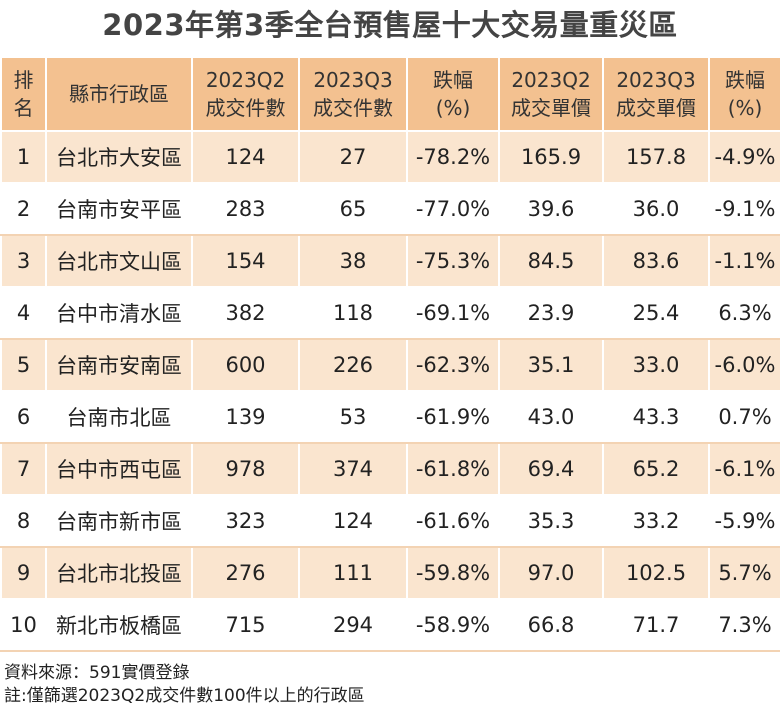 The width and height of the screenshot is (780, 718). I want to click on source-note: 資料來源：591實價登錄, so click(97, 673).